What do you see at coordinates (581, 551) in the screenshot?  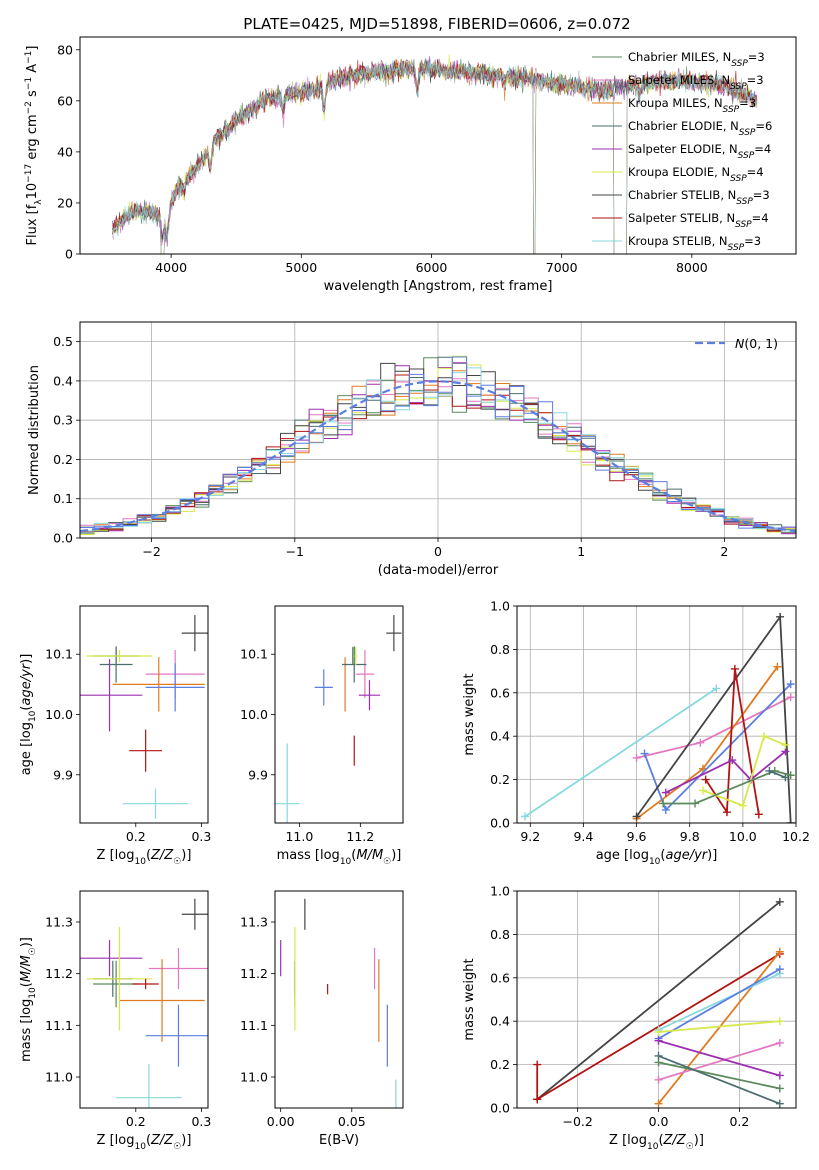 I see `x-tick-label: 1` at bounding box center [581, 551].